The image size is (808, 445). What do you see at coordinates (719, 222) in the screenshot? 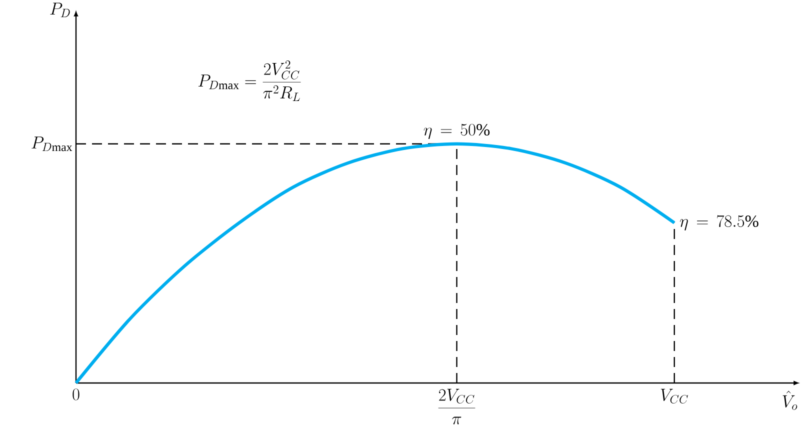
I see `annotation: $\eta\, =\, 78.5\%$` at bounding box center [719, 222].